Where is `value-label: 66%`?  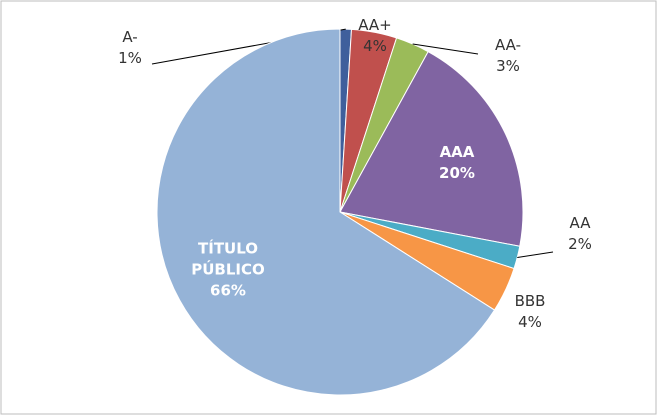
value-label: 66% is located at coordinates (228, 290).